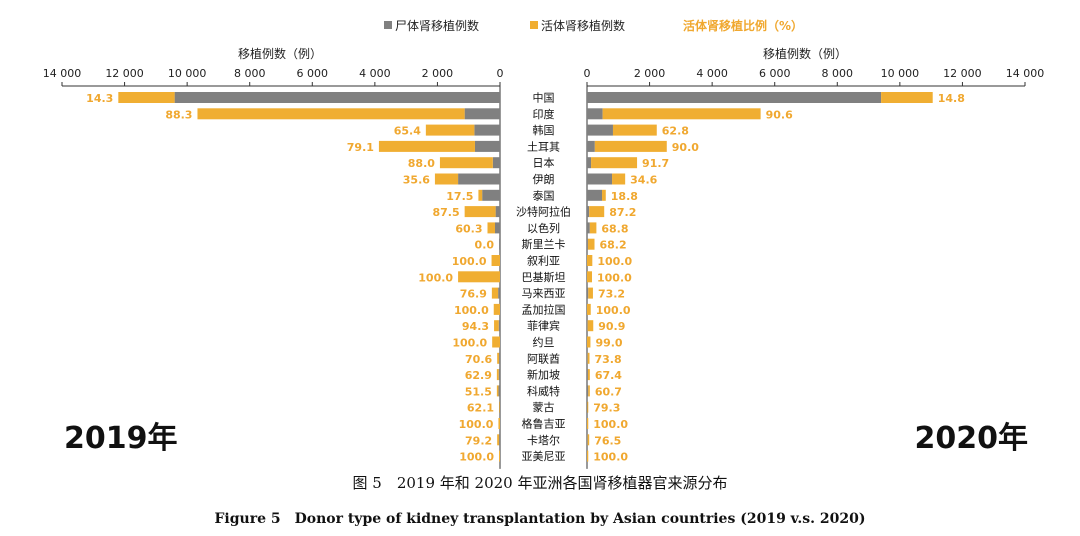 The image size is (1080, 536). I want to click on legend-label-deceased: 尸体肾移植例数, so click(437, 25).